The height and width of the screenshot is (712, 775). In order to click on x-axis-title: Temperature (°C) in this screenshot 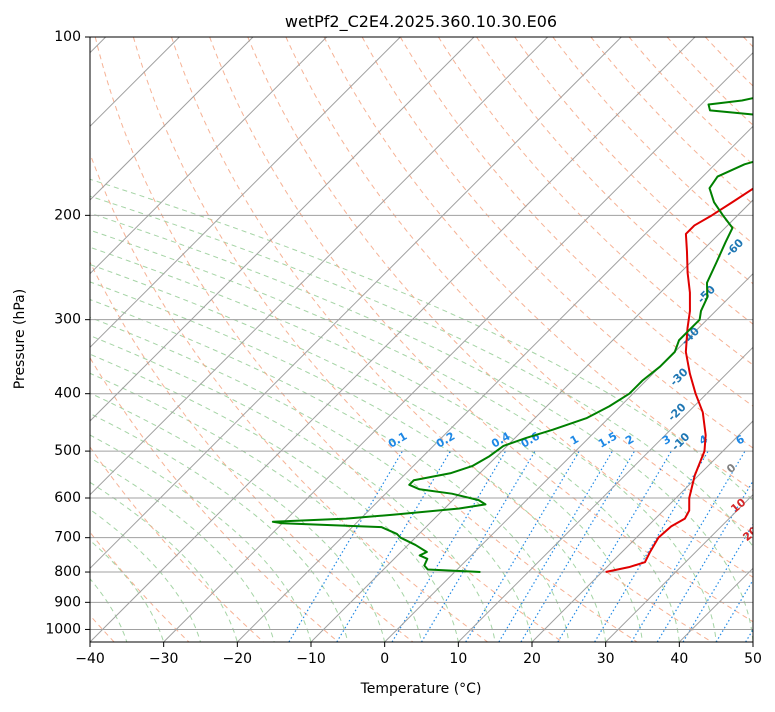, I will do `click(421, 689)`.